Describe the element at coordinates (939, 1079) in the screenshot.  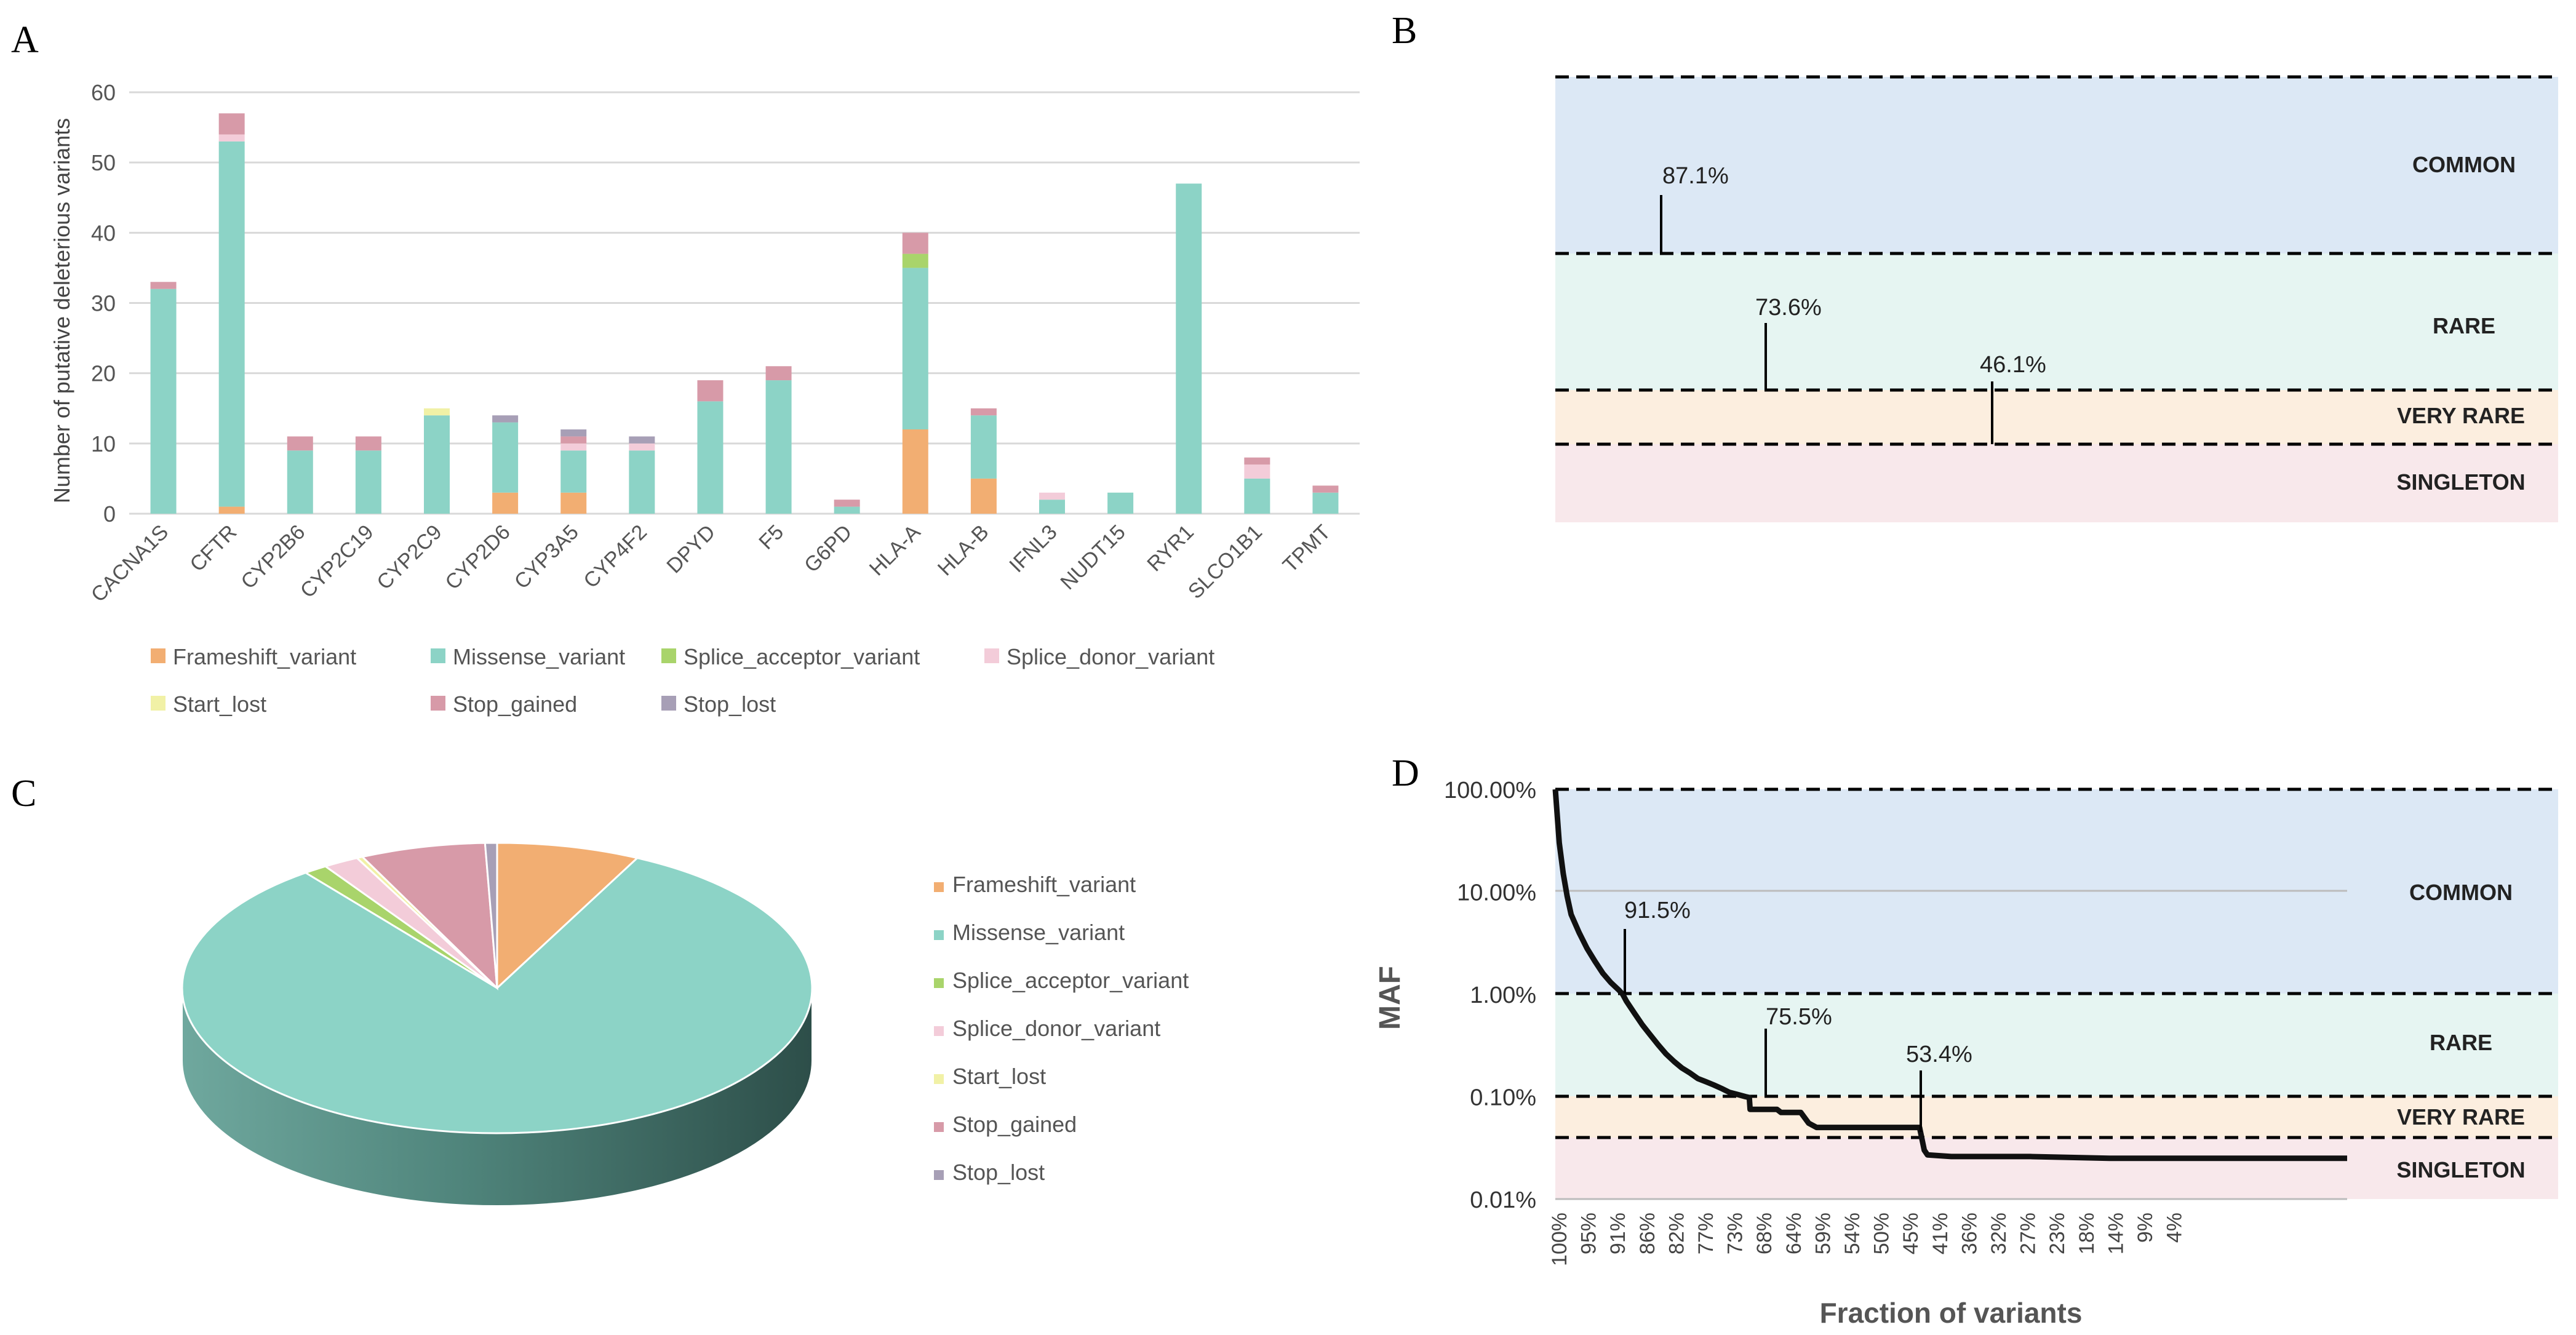
I see `c-legend-swatch-start_lost` at that location.